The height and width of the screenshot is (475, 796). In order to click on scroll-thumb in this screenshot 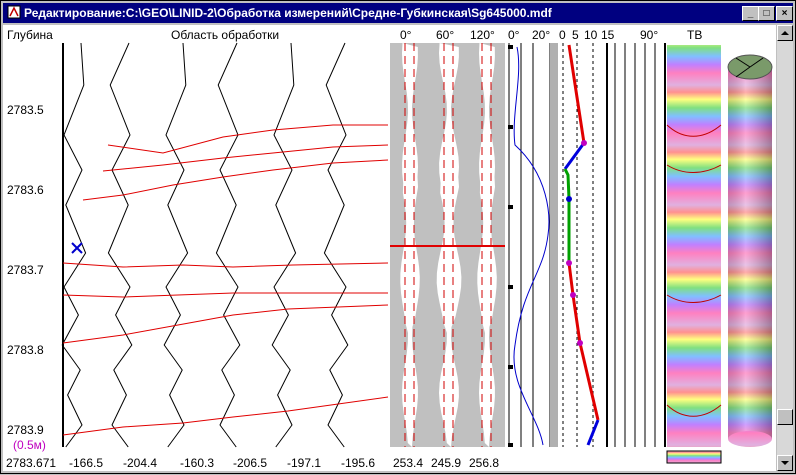, I will do `click(785, 417)`.